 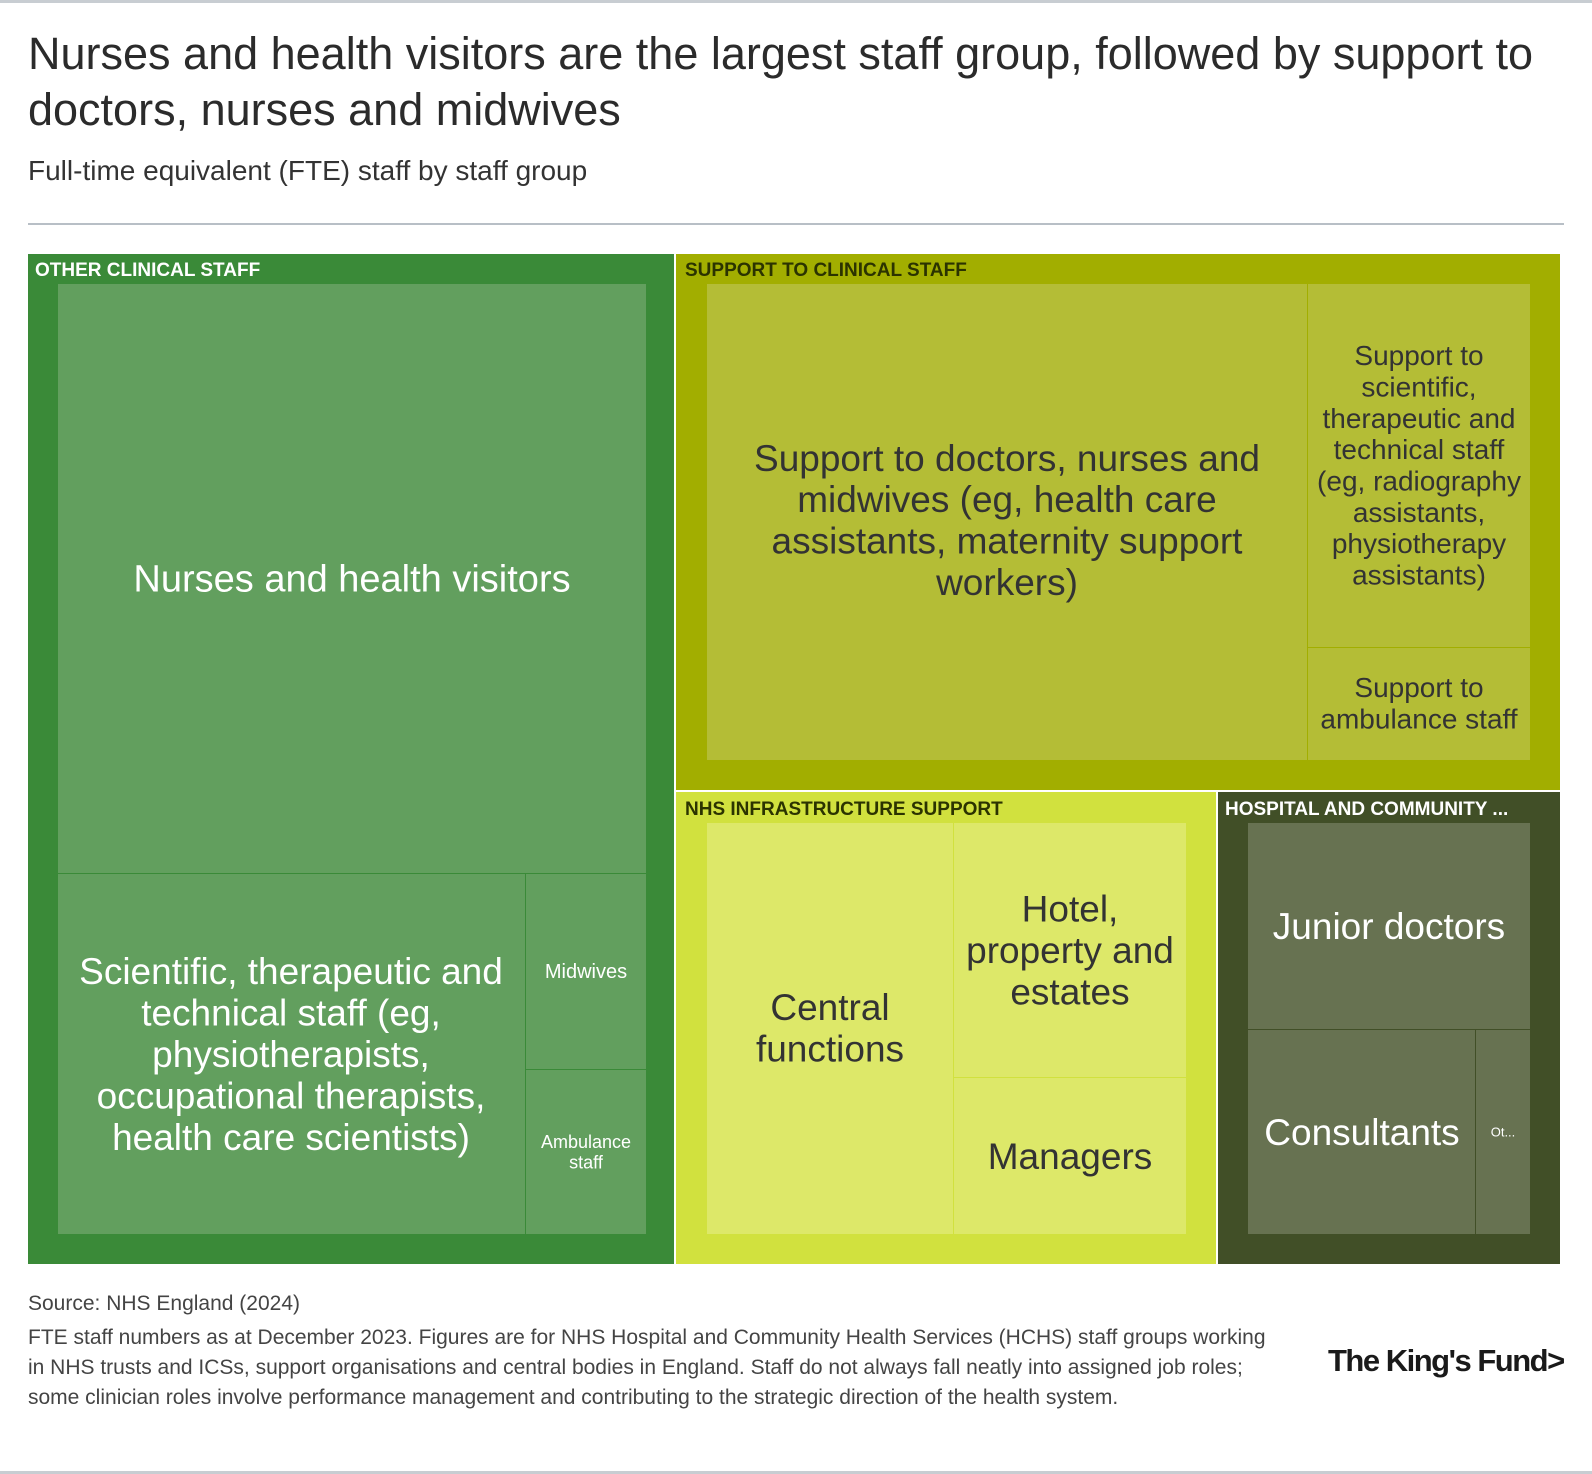 I want to click on label-consultants: Consultants, so click(x=1361, y=1132).